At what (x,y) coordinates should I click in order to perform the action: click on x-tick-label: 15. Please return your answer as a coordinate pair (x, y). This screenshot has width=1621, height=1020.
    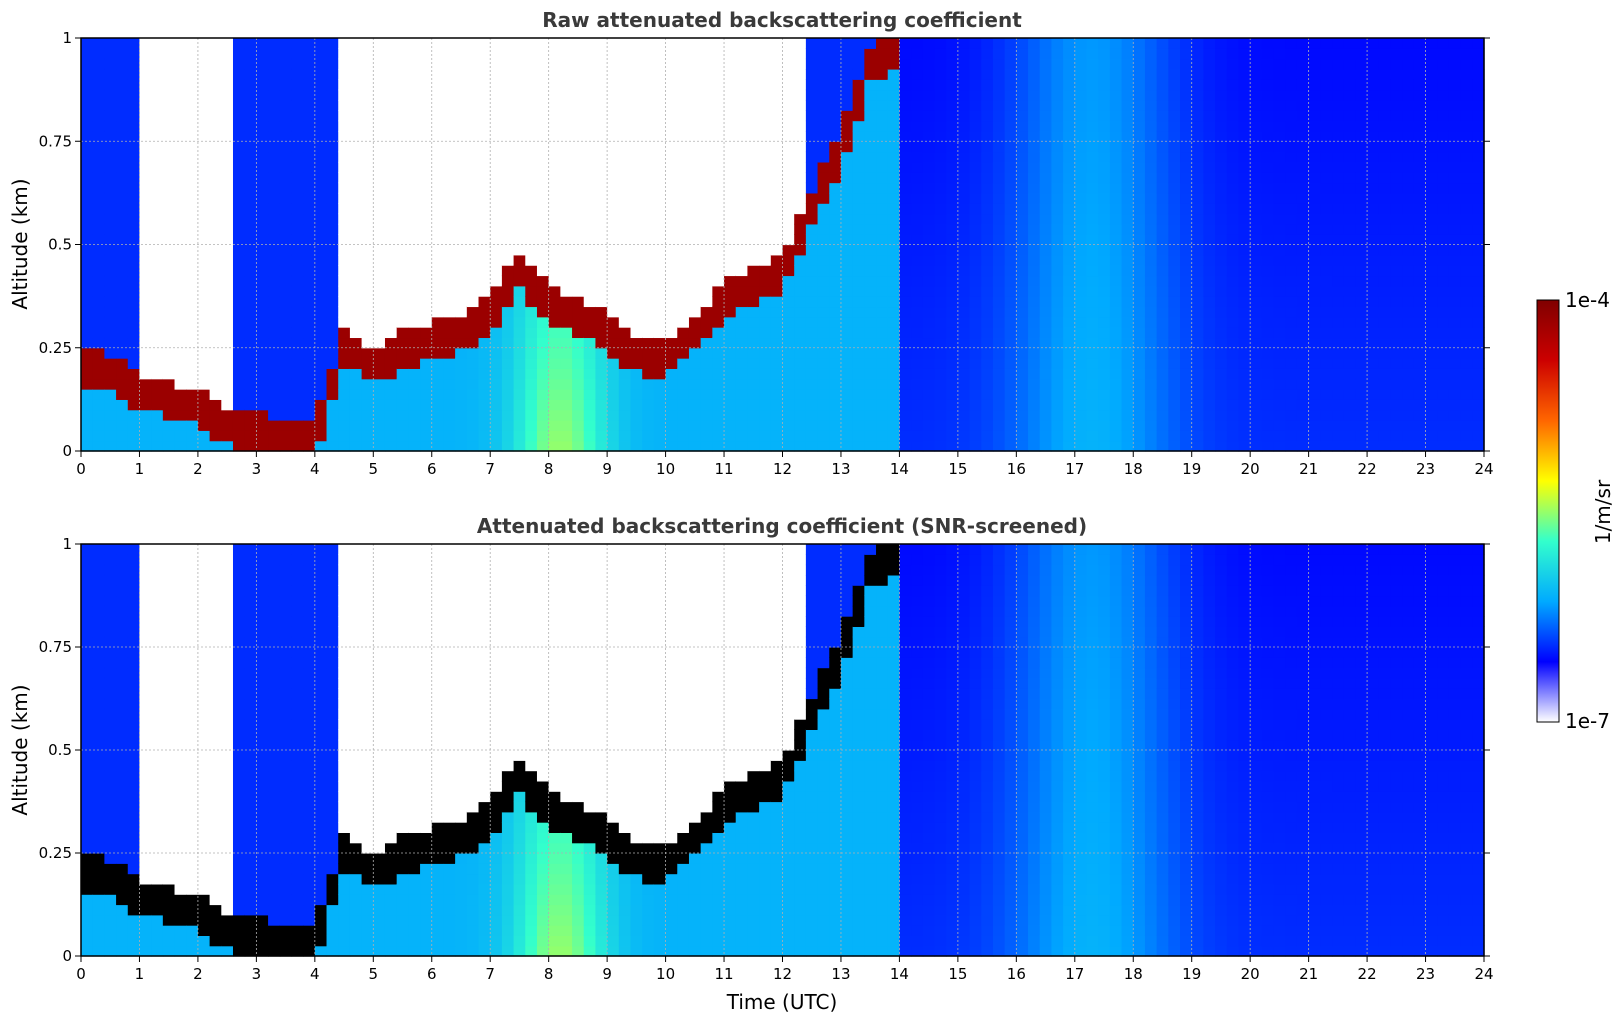
    Looking at the image, I should click on (957, 469).